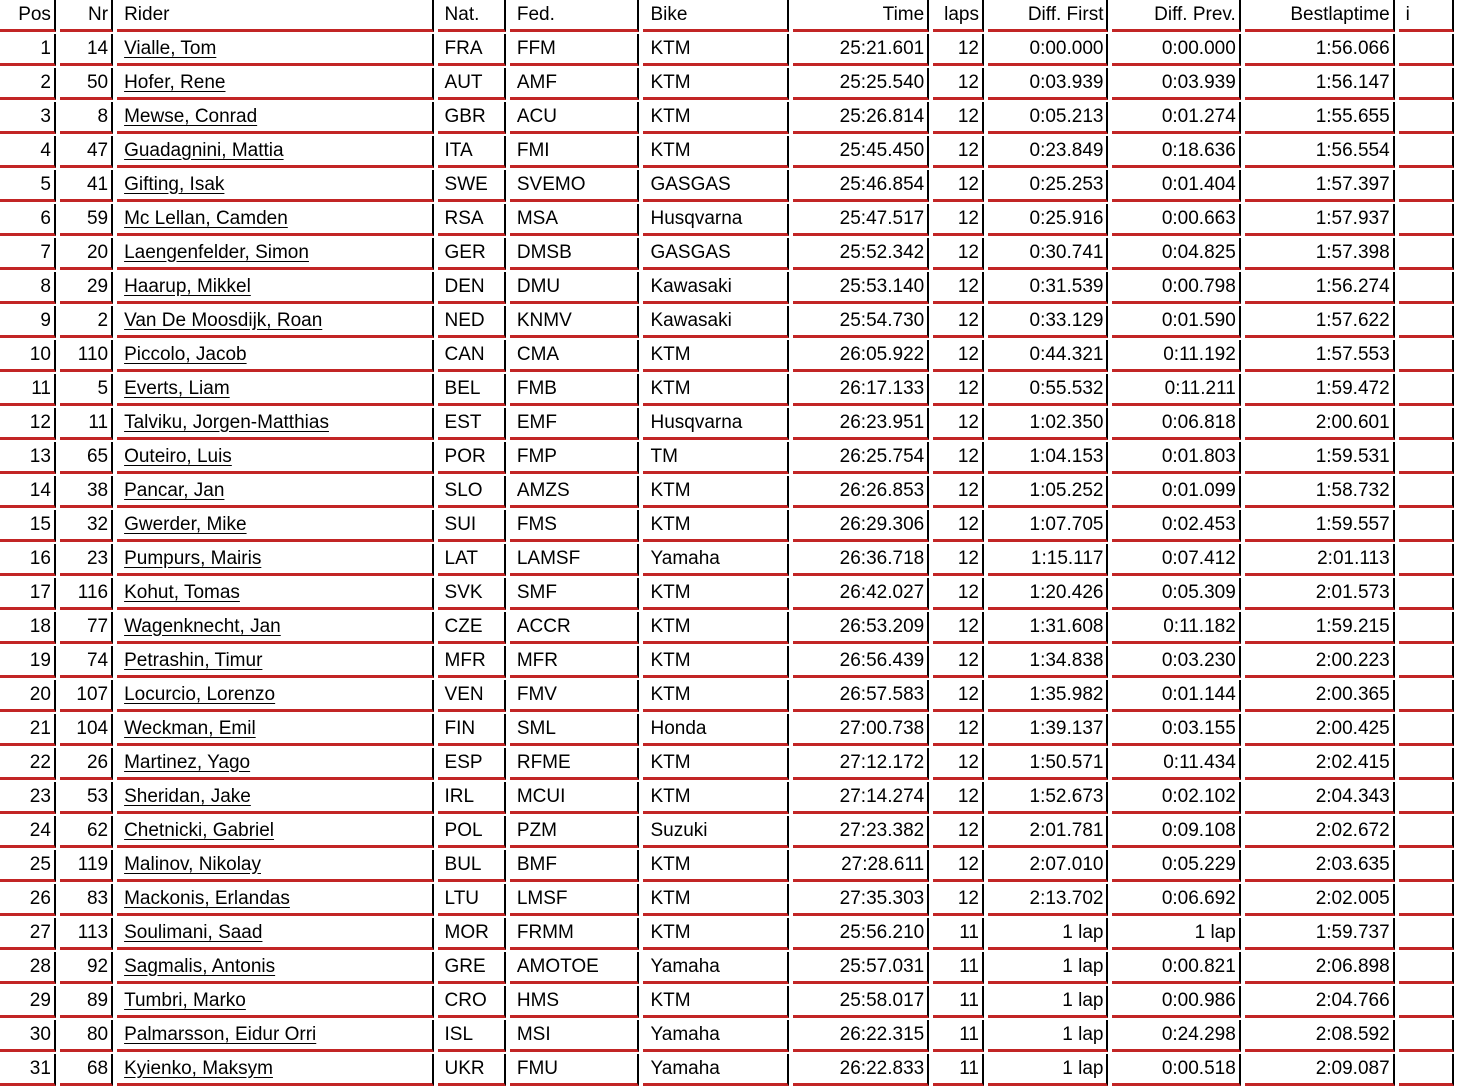  Describe the element at coordinates (861, 322) in the screenshot. I see `cell-time: 25:54.730` at that location.